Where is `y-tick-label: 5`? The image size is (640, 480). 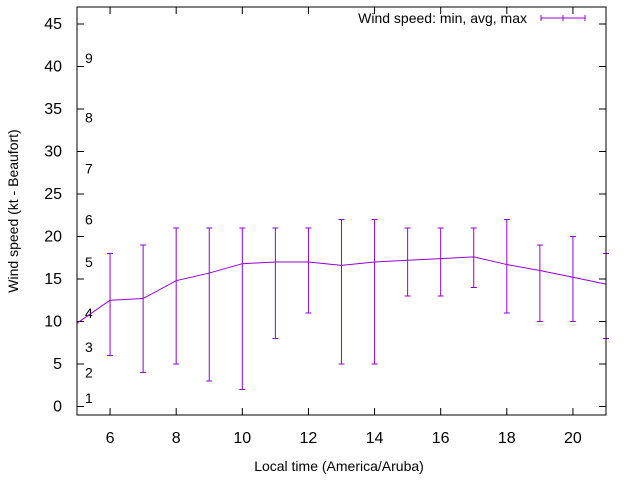
y-tick-label: 5 is located at coordinates (57, 364).